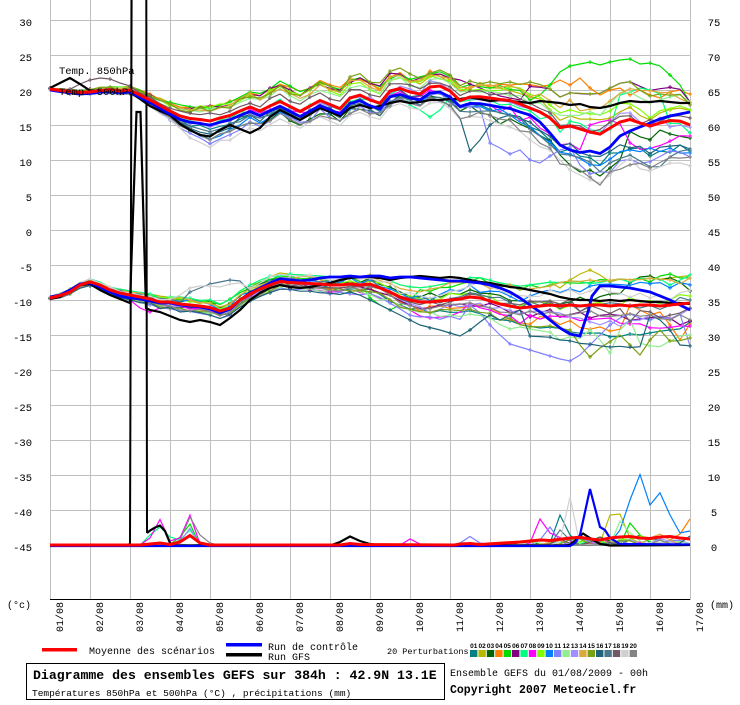  I want to click on svg-text: Copyright 2007 Meteociel.fr, so click(543, 690).